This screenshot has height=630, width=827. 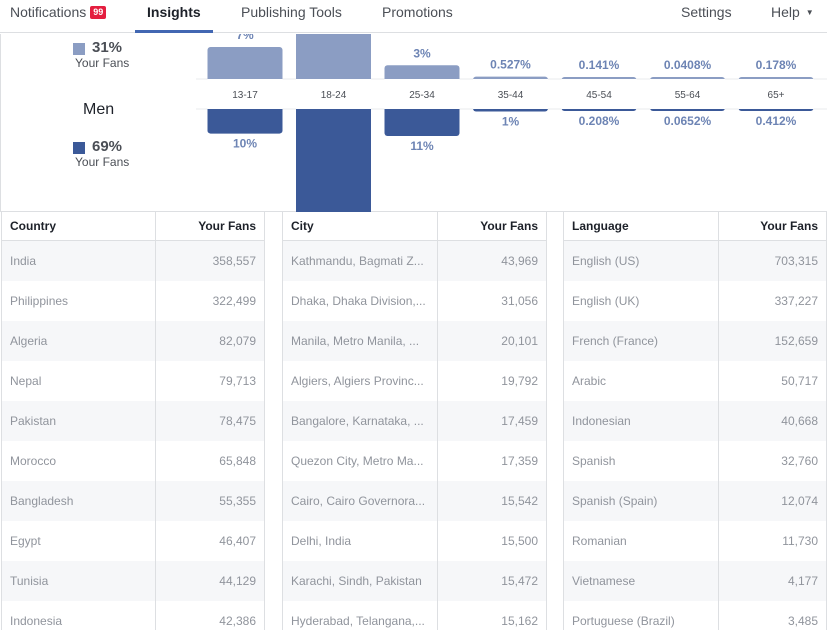 I want to click on row-fans-count: 32,760, so click(x=799, y=461).